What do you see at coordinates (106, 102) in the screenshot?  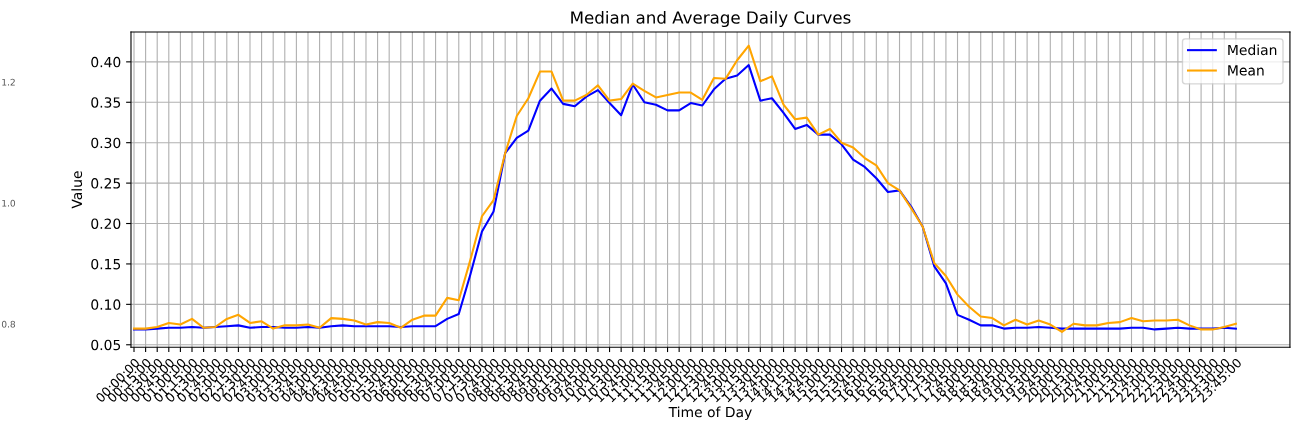 I see `y-tick-label: 0.35` at bounding box center [106, 102].